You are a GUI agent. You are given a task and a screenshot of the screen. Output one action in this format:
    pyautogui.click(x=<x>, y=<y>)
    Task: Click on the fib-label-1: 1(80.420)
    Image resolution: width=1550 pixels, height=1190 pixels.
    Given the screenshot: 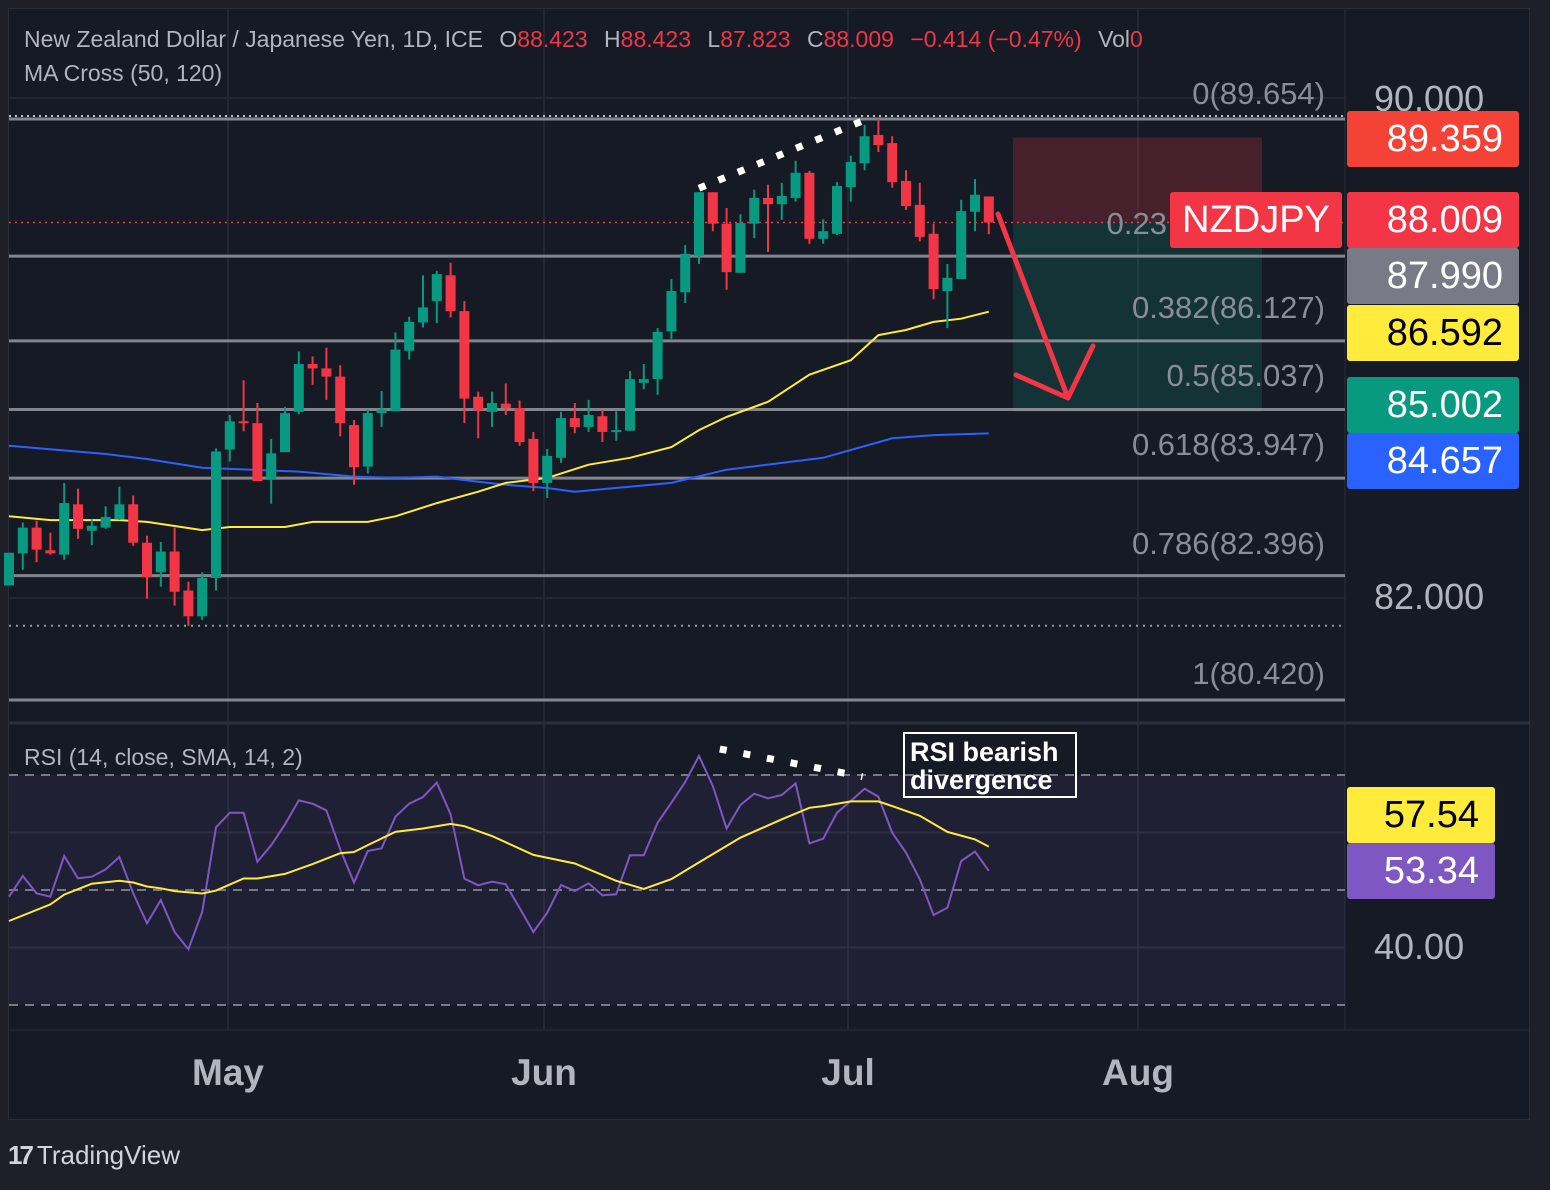 What is the action you would take?
    pyautogui.click(x=1258, y=673)
    